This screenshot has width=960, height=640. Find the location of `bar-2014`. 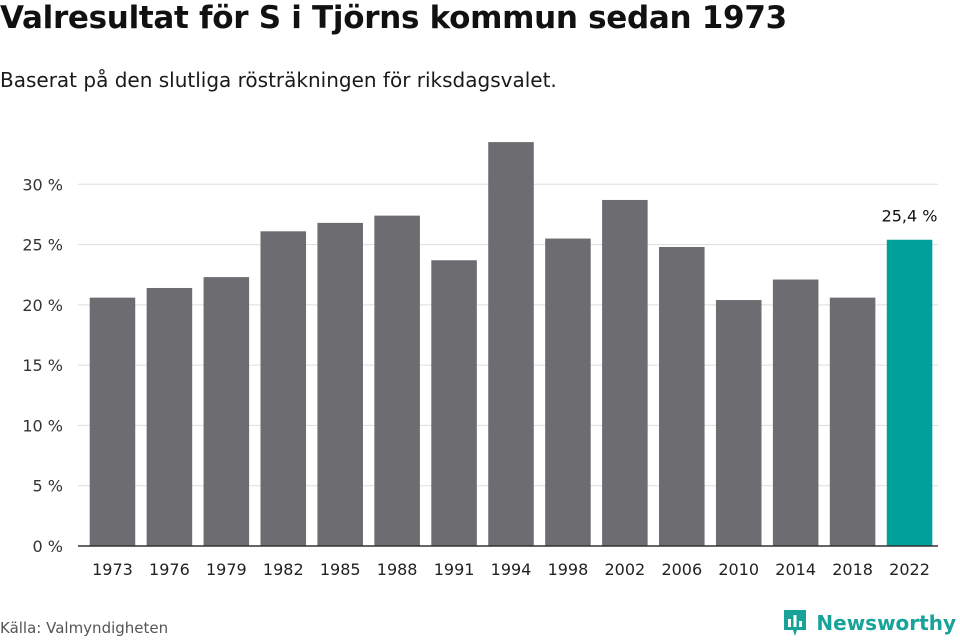

bar-2014 is located at coordinates (795, 412).